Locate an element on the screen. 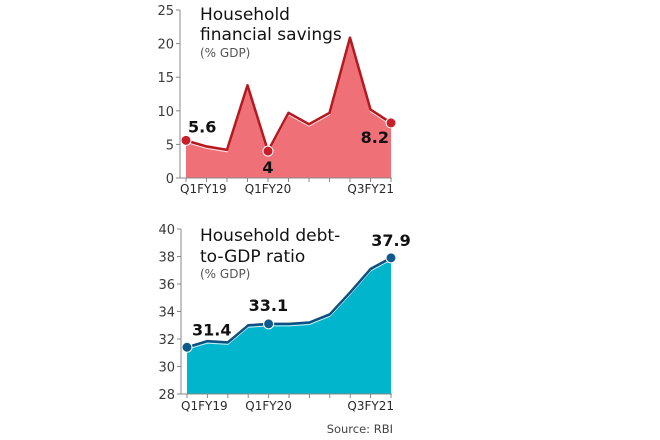 Image resolution: width=660 pixels, height=440 pixels. chart-title-line-1: Household is located at coordinates (245, 15).